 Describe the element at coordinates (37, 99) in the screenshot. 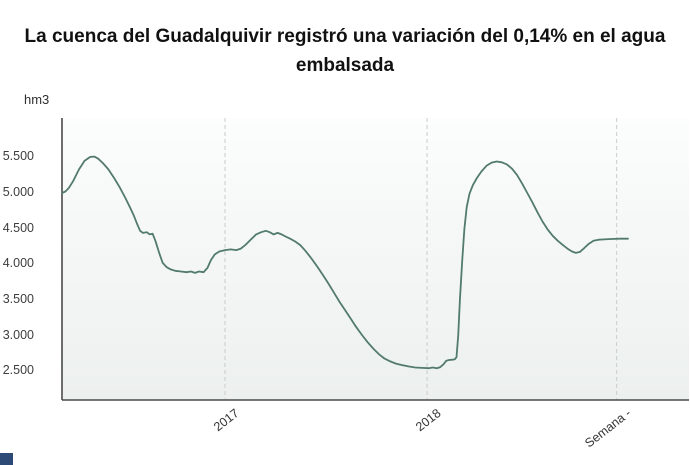

I see `y-axis-unit-label: hm3` at that location.